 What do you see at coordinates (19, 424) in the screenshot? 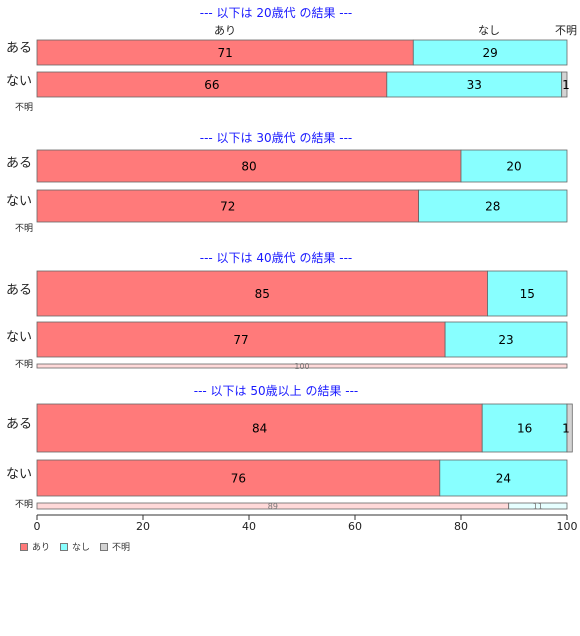
I see `row-label-3-0: ある` at bounding box center [19, 424].